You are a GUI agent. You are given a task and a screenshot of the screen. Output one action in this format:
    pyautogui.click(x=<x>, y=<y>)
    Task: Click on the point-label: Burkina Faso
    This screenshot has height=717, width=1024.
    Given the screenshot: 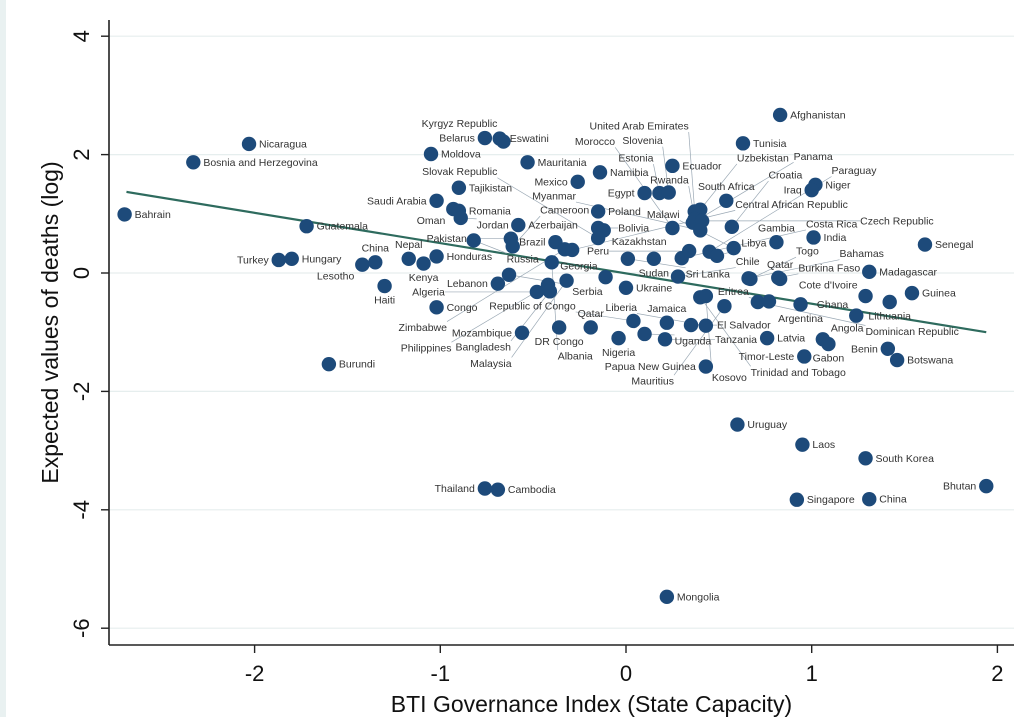 What is the action you would take?
    pyautogui.click(x=829, y=268)
    